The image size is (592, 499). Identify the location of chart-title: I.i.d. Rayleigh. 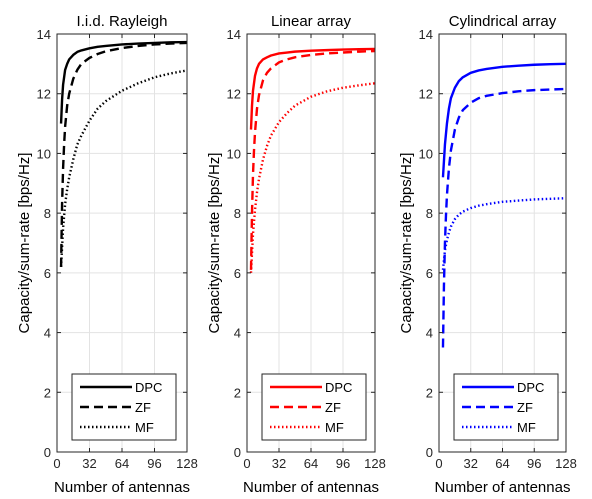
(122, 21).